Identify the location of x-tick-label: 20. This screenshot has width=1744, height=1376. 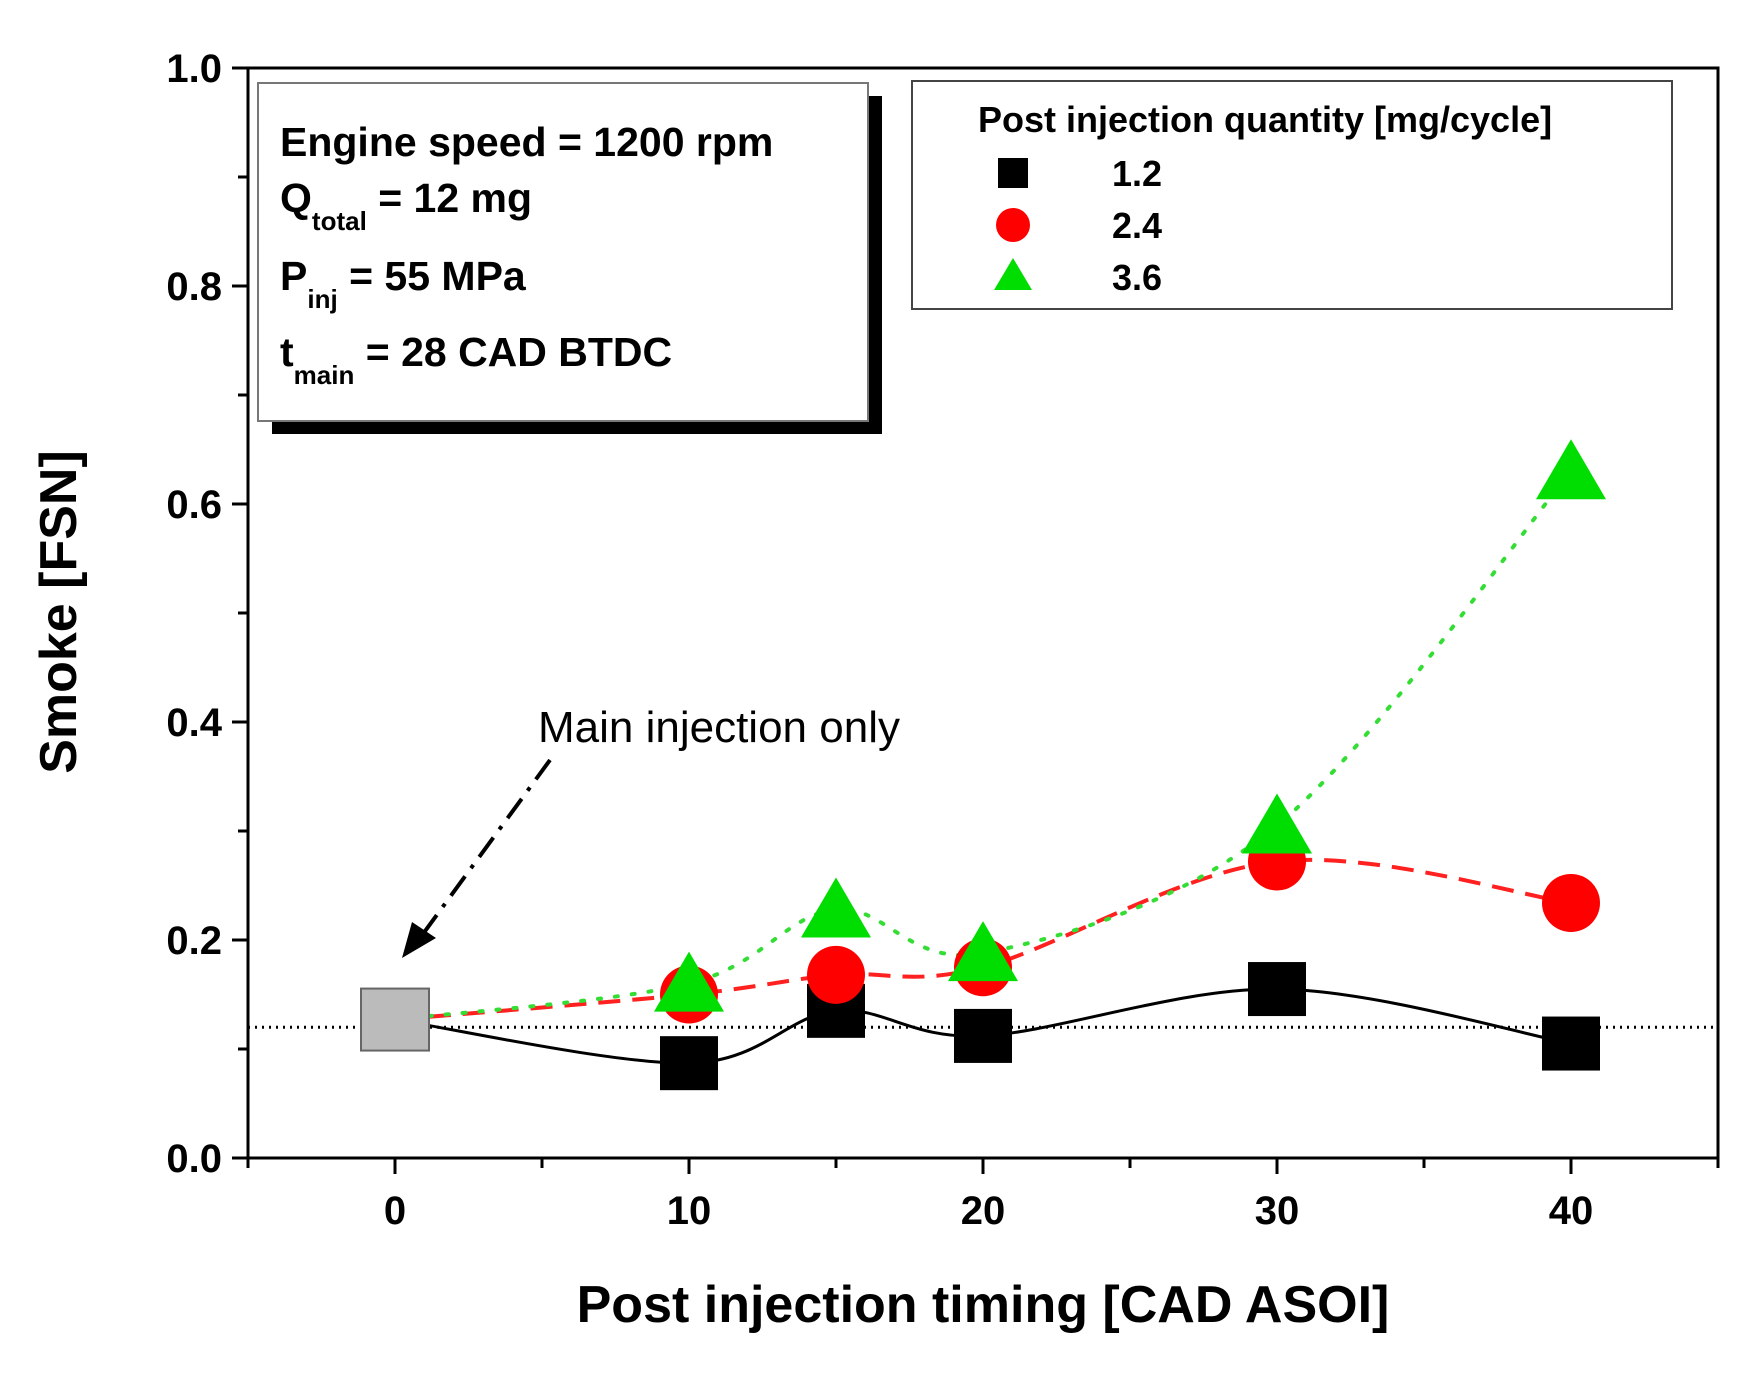
(983, 1211).